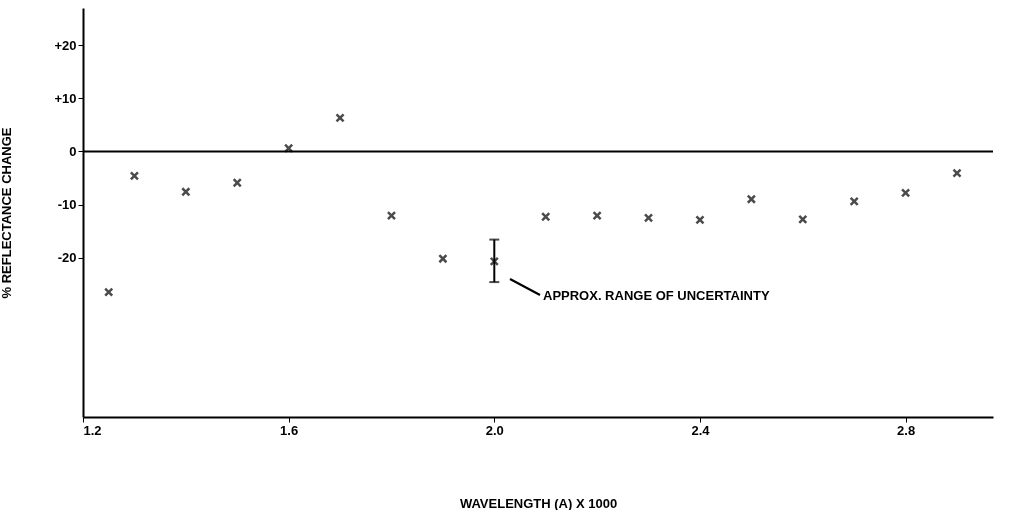 The height and width of the screenshot is (521, 1036). What do you see at coordinates (67, 258) in the screenshot?
I see `y-tick-label: -20` at bounding box center [67, 258].